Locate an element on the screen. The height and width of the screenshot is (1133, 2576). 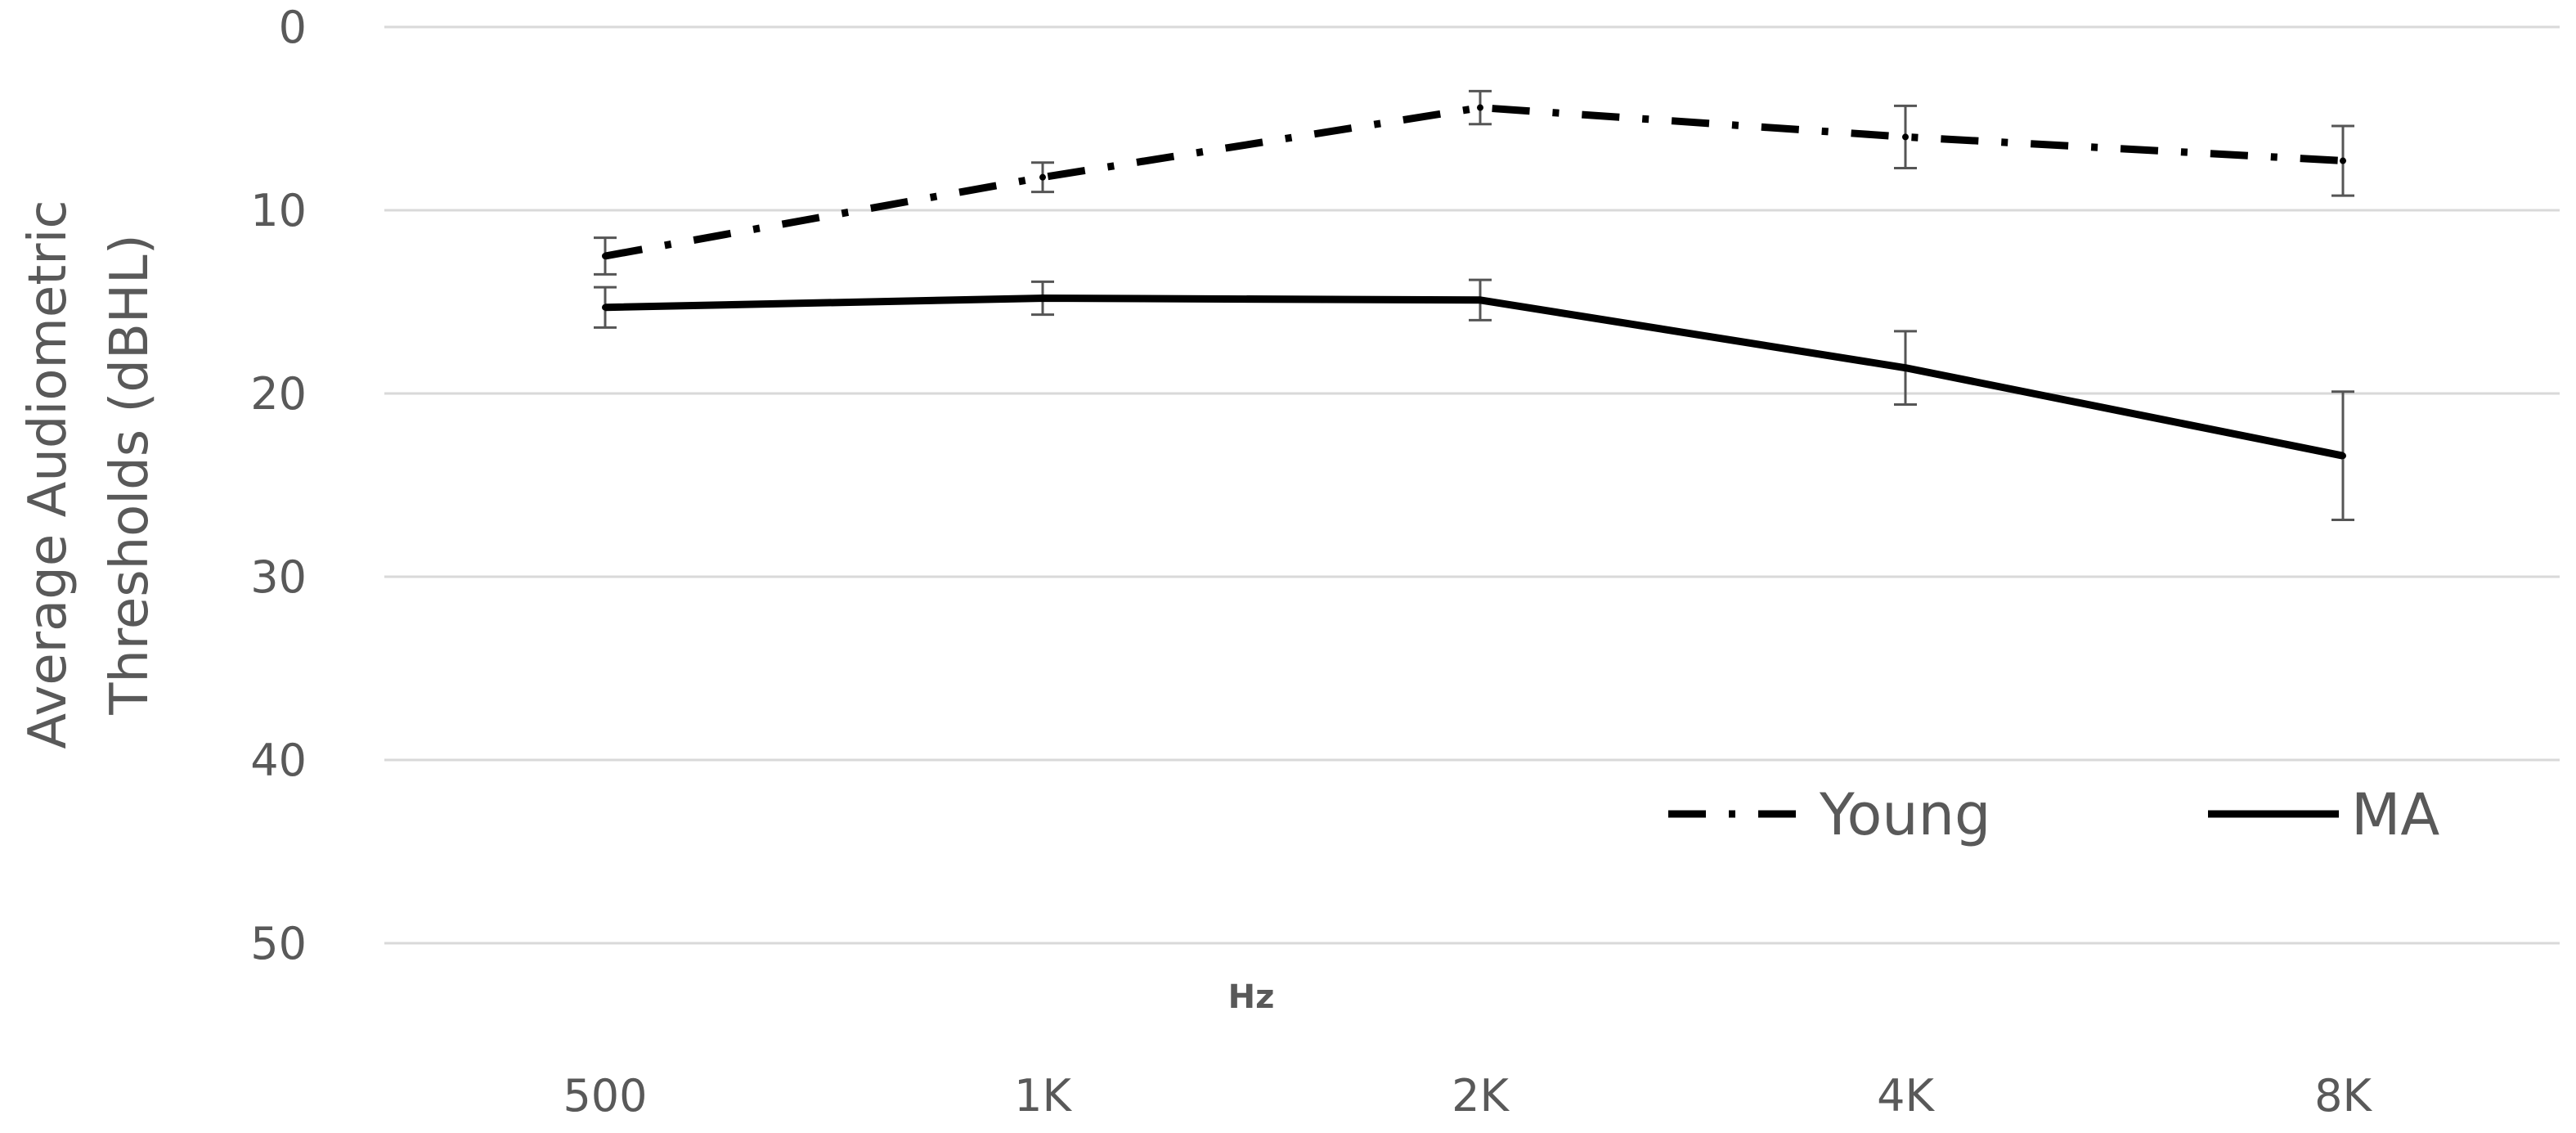
x-axis-ticks: 500 1K 2K 4K 8K is located at coordinates (1468, 1096).